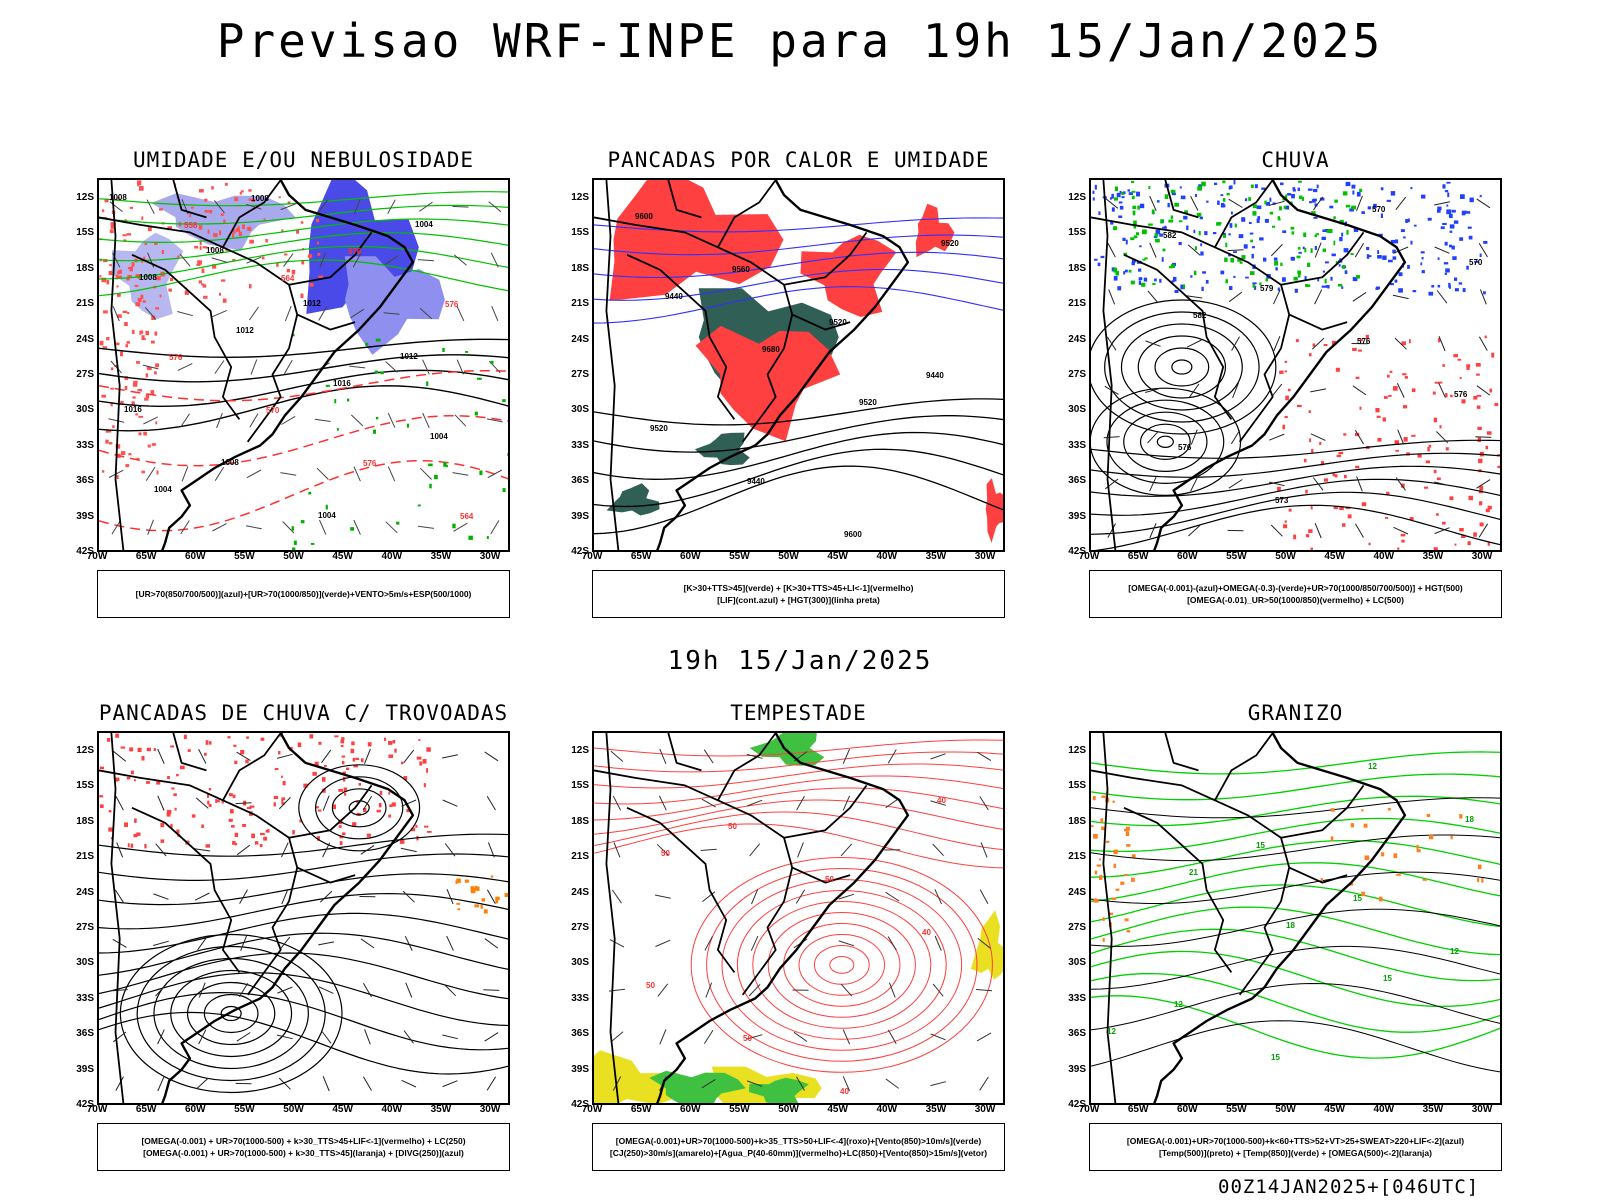 This screenshot has height=1200, width=1600. I want to click on lat-label: 27S, so click(85, 374).